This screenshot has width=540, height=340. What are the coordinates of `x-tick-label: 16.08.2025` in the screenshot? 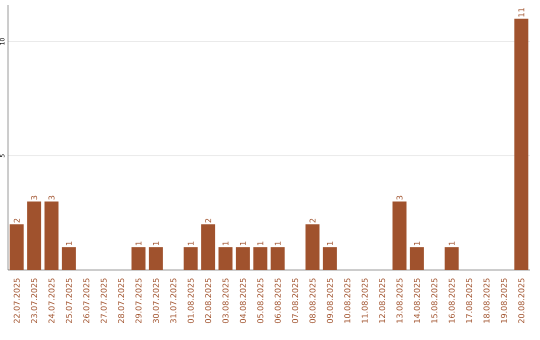 It's located at (451, 300).